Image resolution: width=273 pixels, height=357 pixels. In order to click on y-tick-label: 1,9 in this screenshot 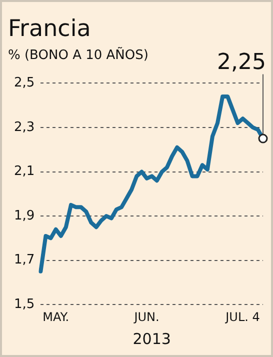, I will do `click(24, 216)`.